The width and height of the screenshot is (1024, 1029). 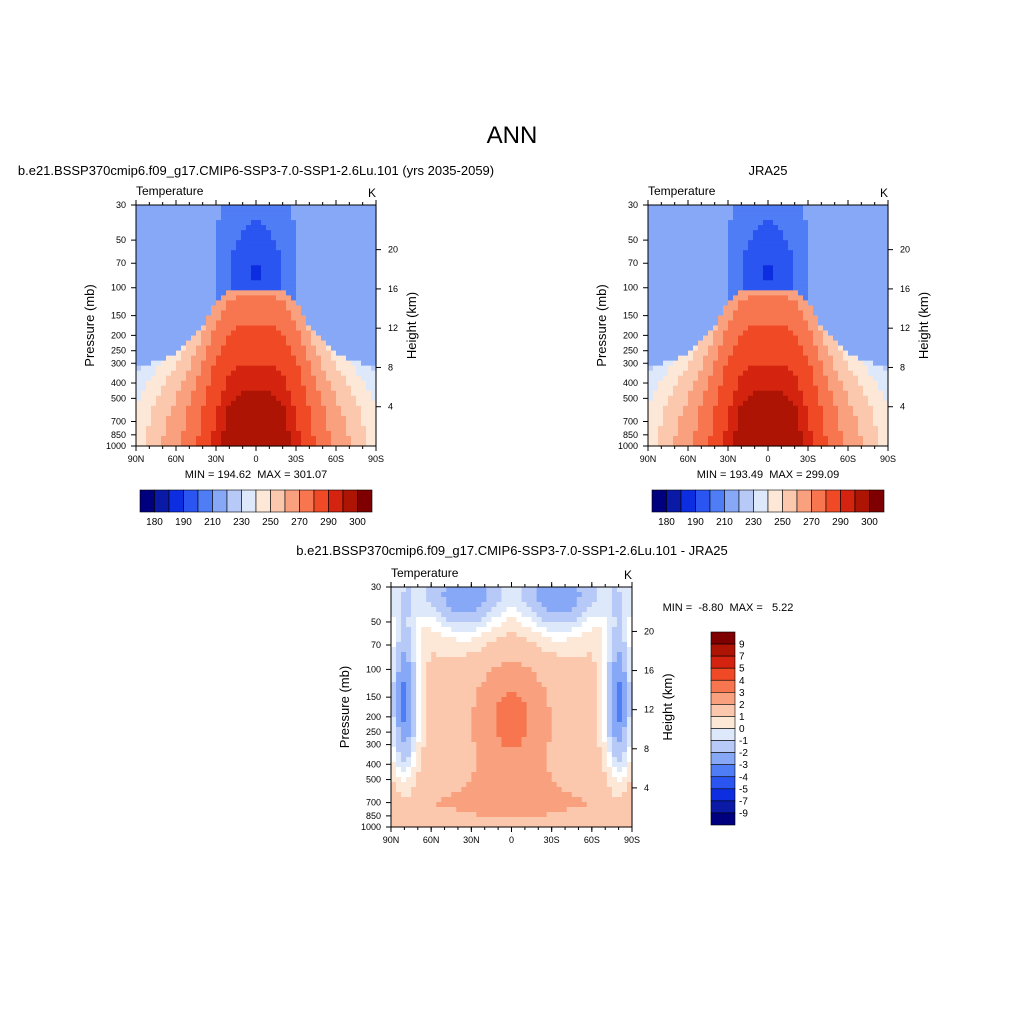 What do you see at coordinates (724, 522) in the screenshot?
I see `colorbar-label: 210` at bounding box center [724, 522].